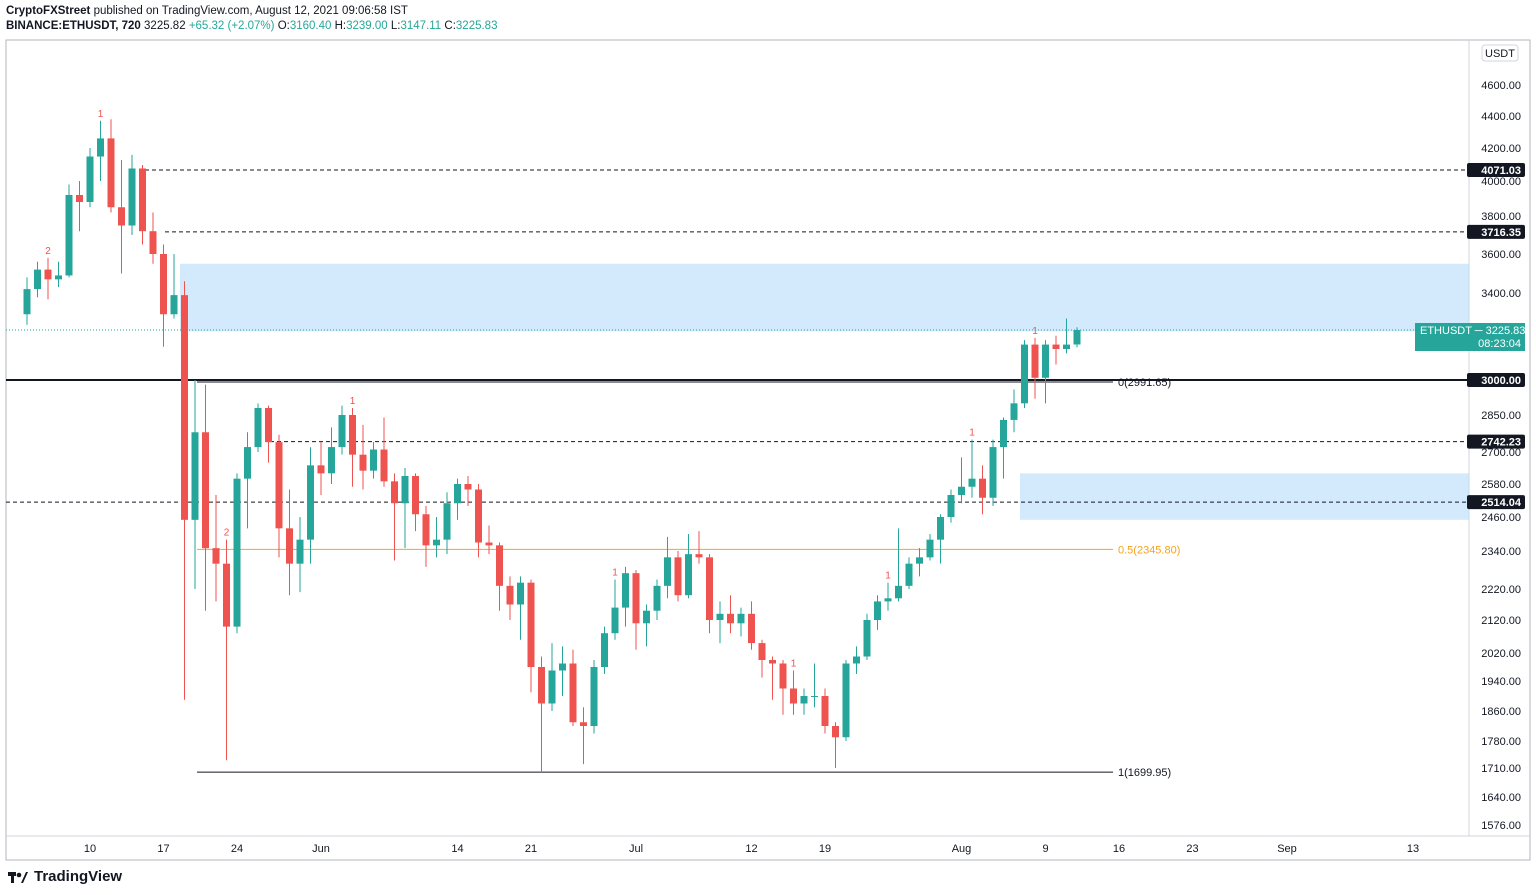  Describe the element at coordinates (1501, 590) in the screenshot. I see `y-tick-label: 2220.00` at that location.